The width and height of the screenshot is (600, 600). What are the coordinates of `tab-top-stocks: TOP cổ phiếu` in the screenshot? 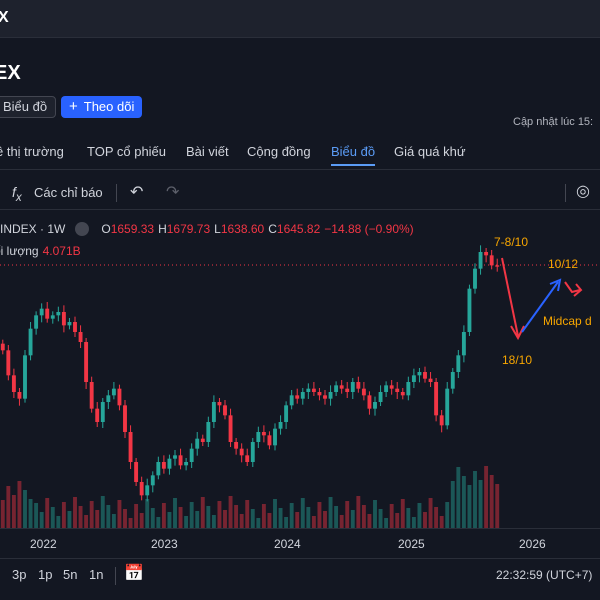 It's located at (127, 151).